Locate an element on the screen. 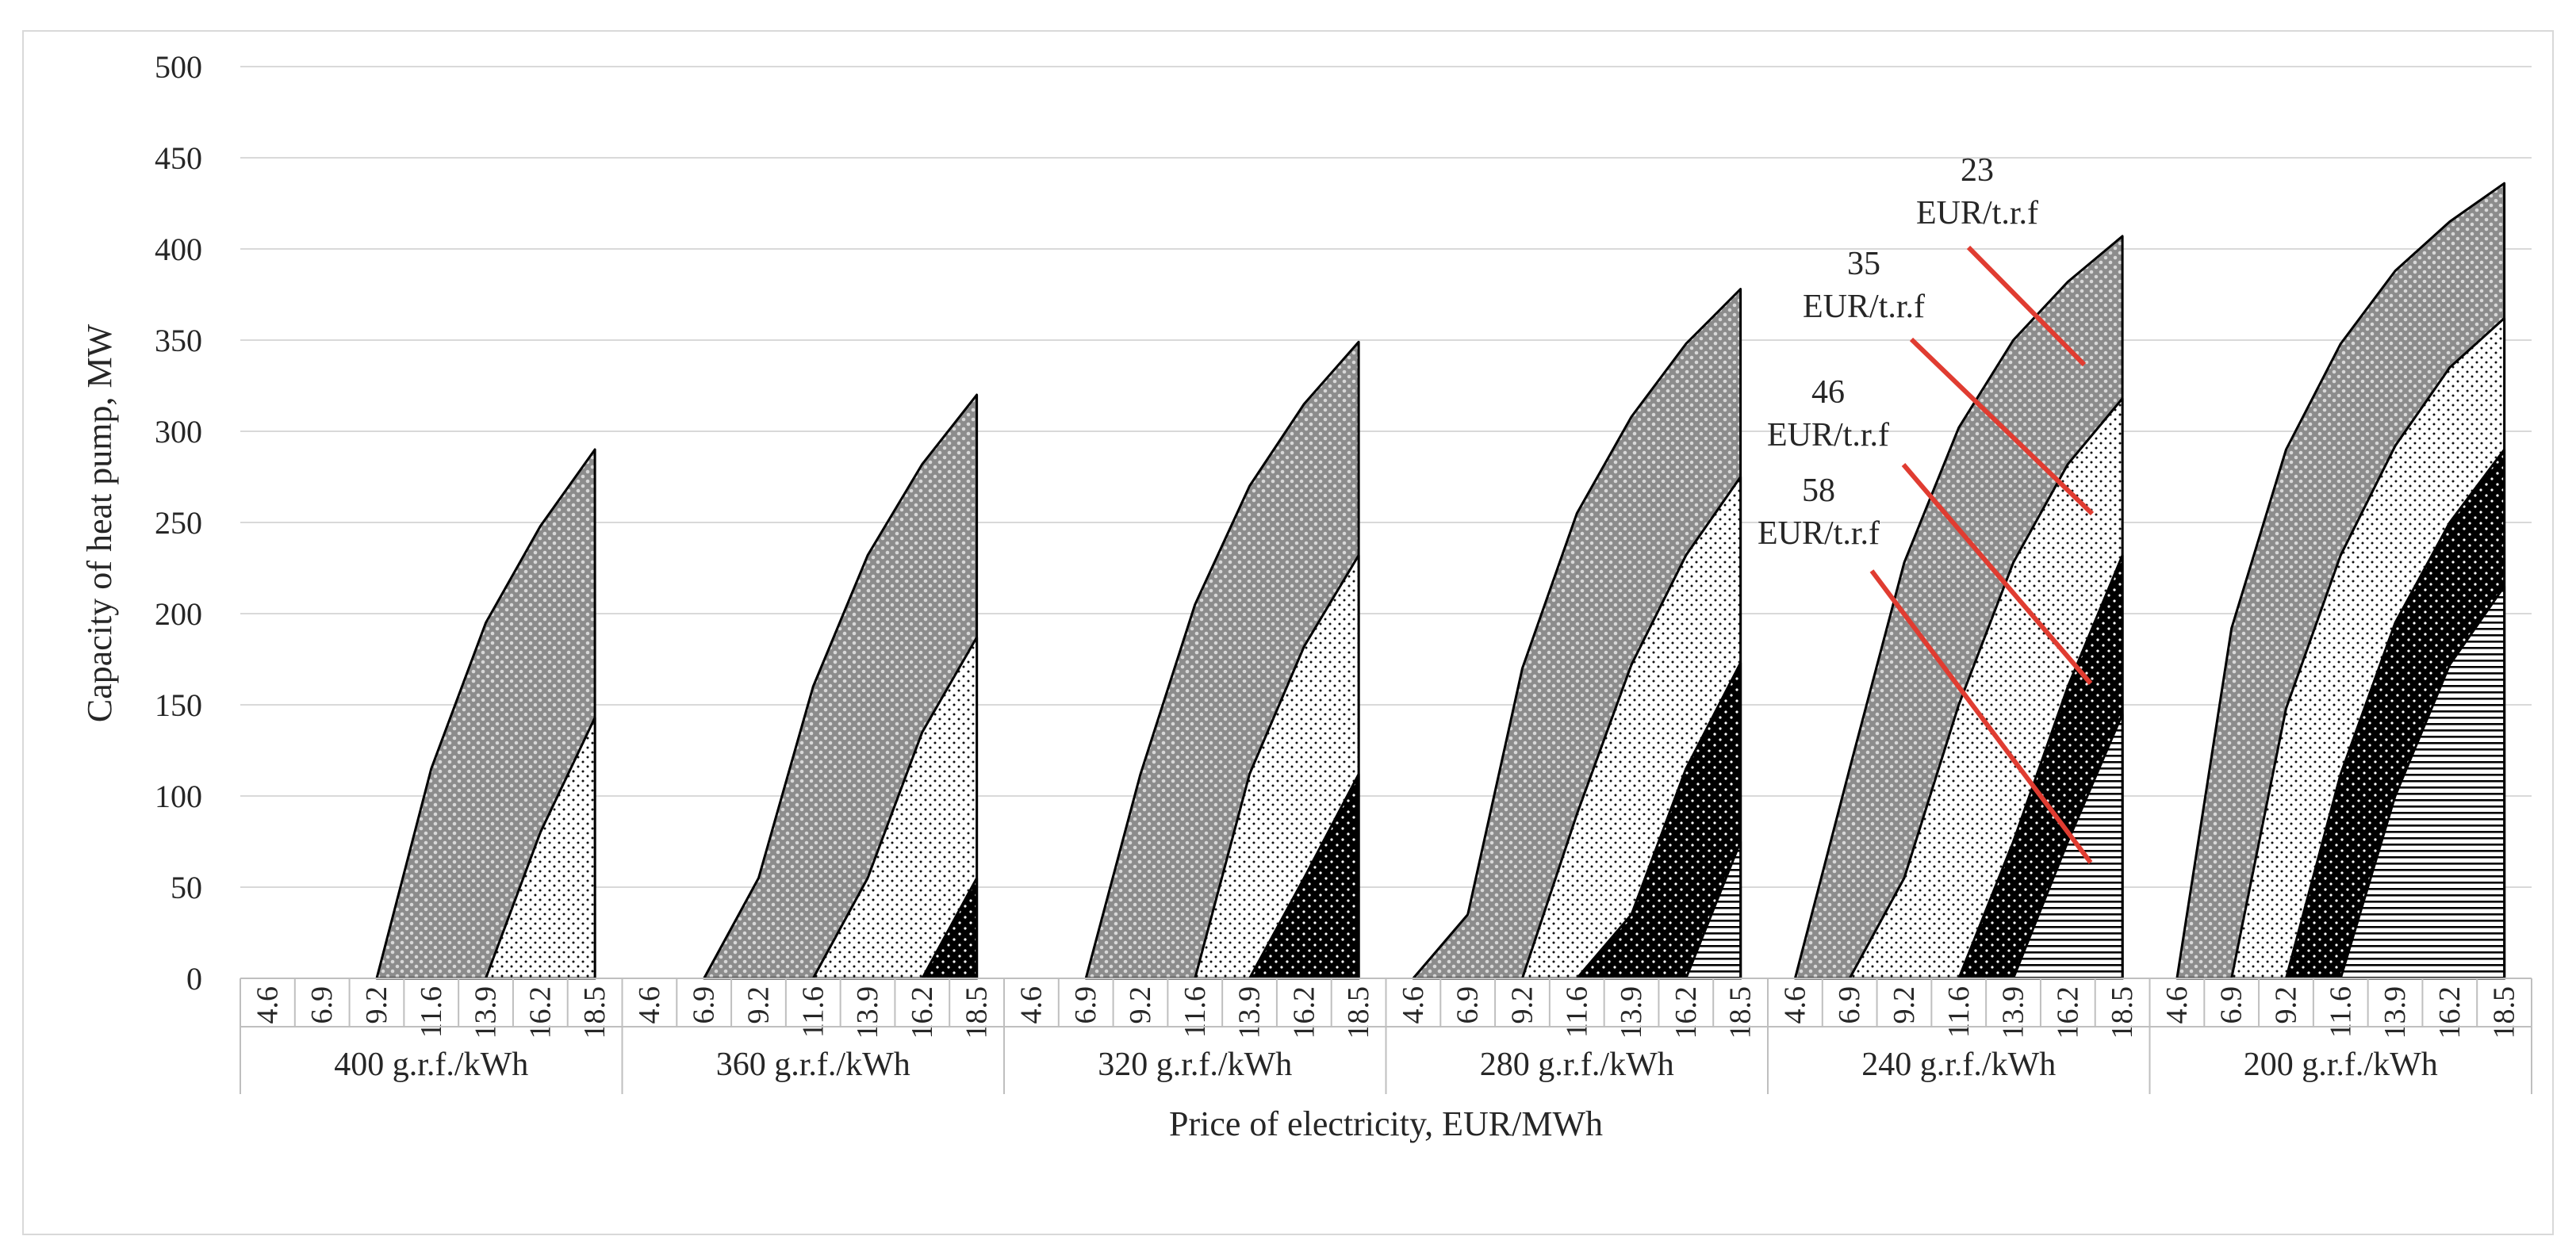  group-label: 240 g.r.f./kWh is located at coordinates (1959, 1065).